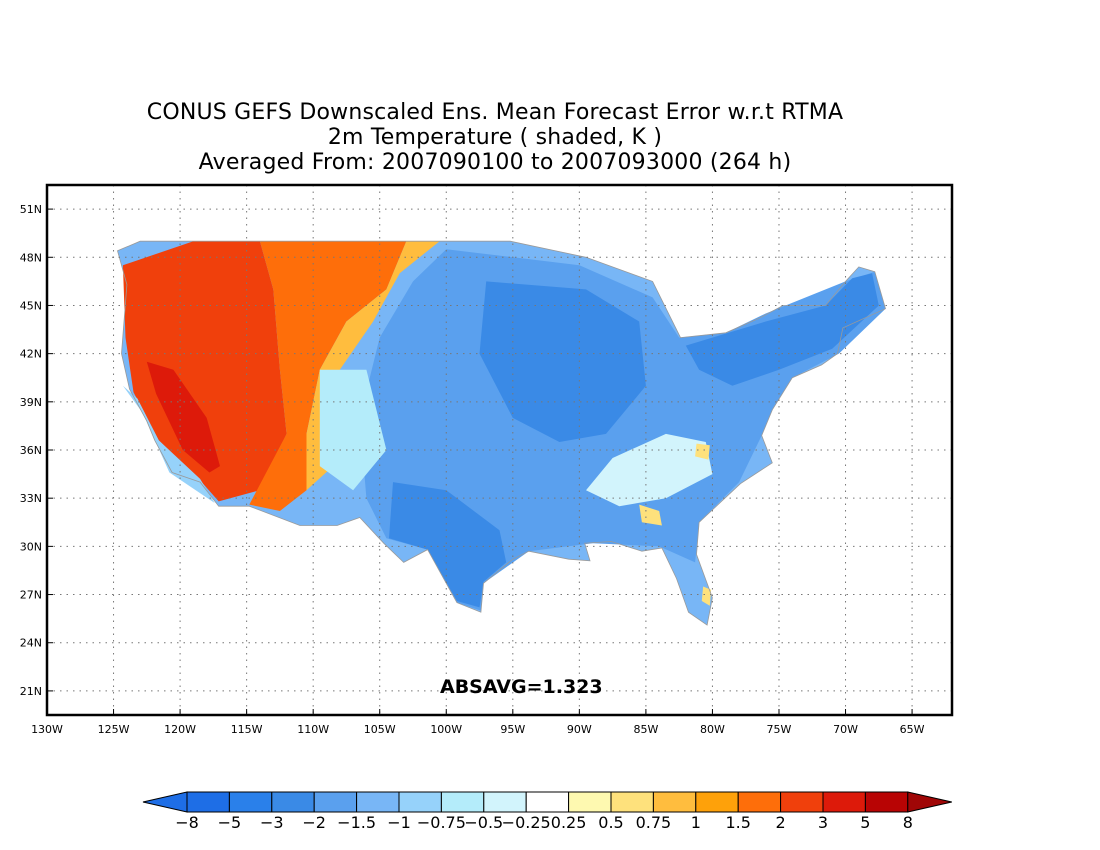 The height and width of the screenshot is (850, 1100). Describe the element at coordinates (380, 729) in the screenshot. I see `lon-tick-label: 105W` at that location.